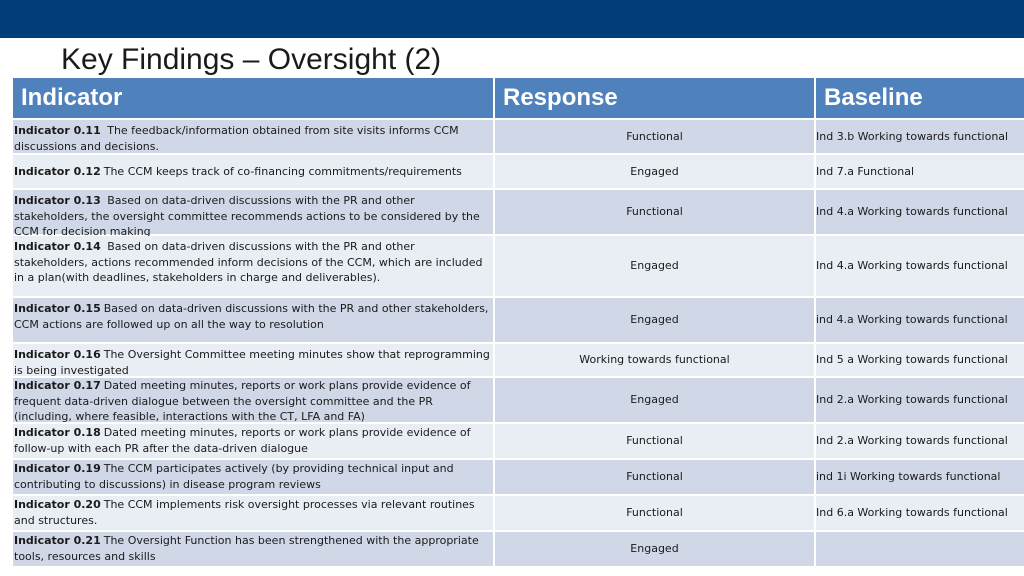 The height and width of the screenshot is (576, 1024). Describe the element at coordinates (57, 130) in the screenshot. I see `indicator-id: Indicator 0.11` at that location.